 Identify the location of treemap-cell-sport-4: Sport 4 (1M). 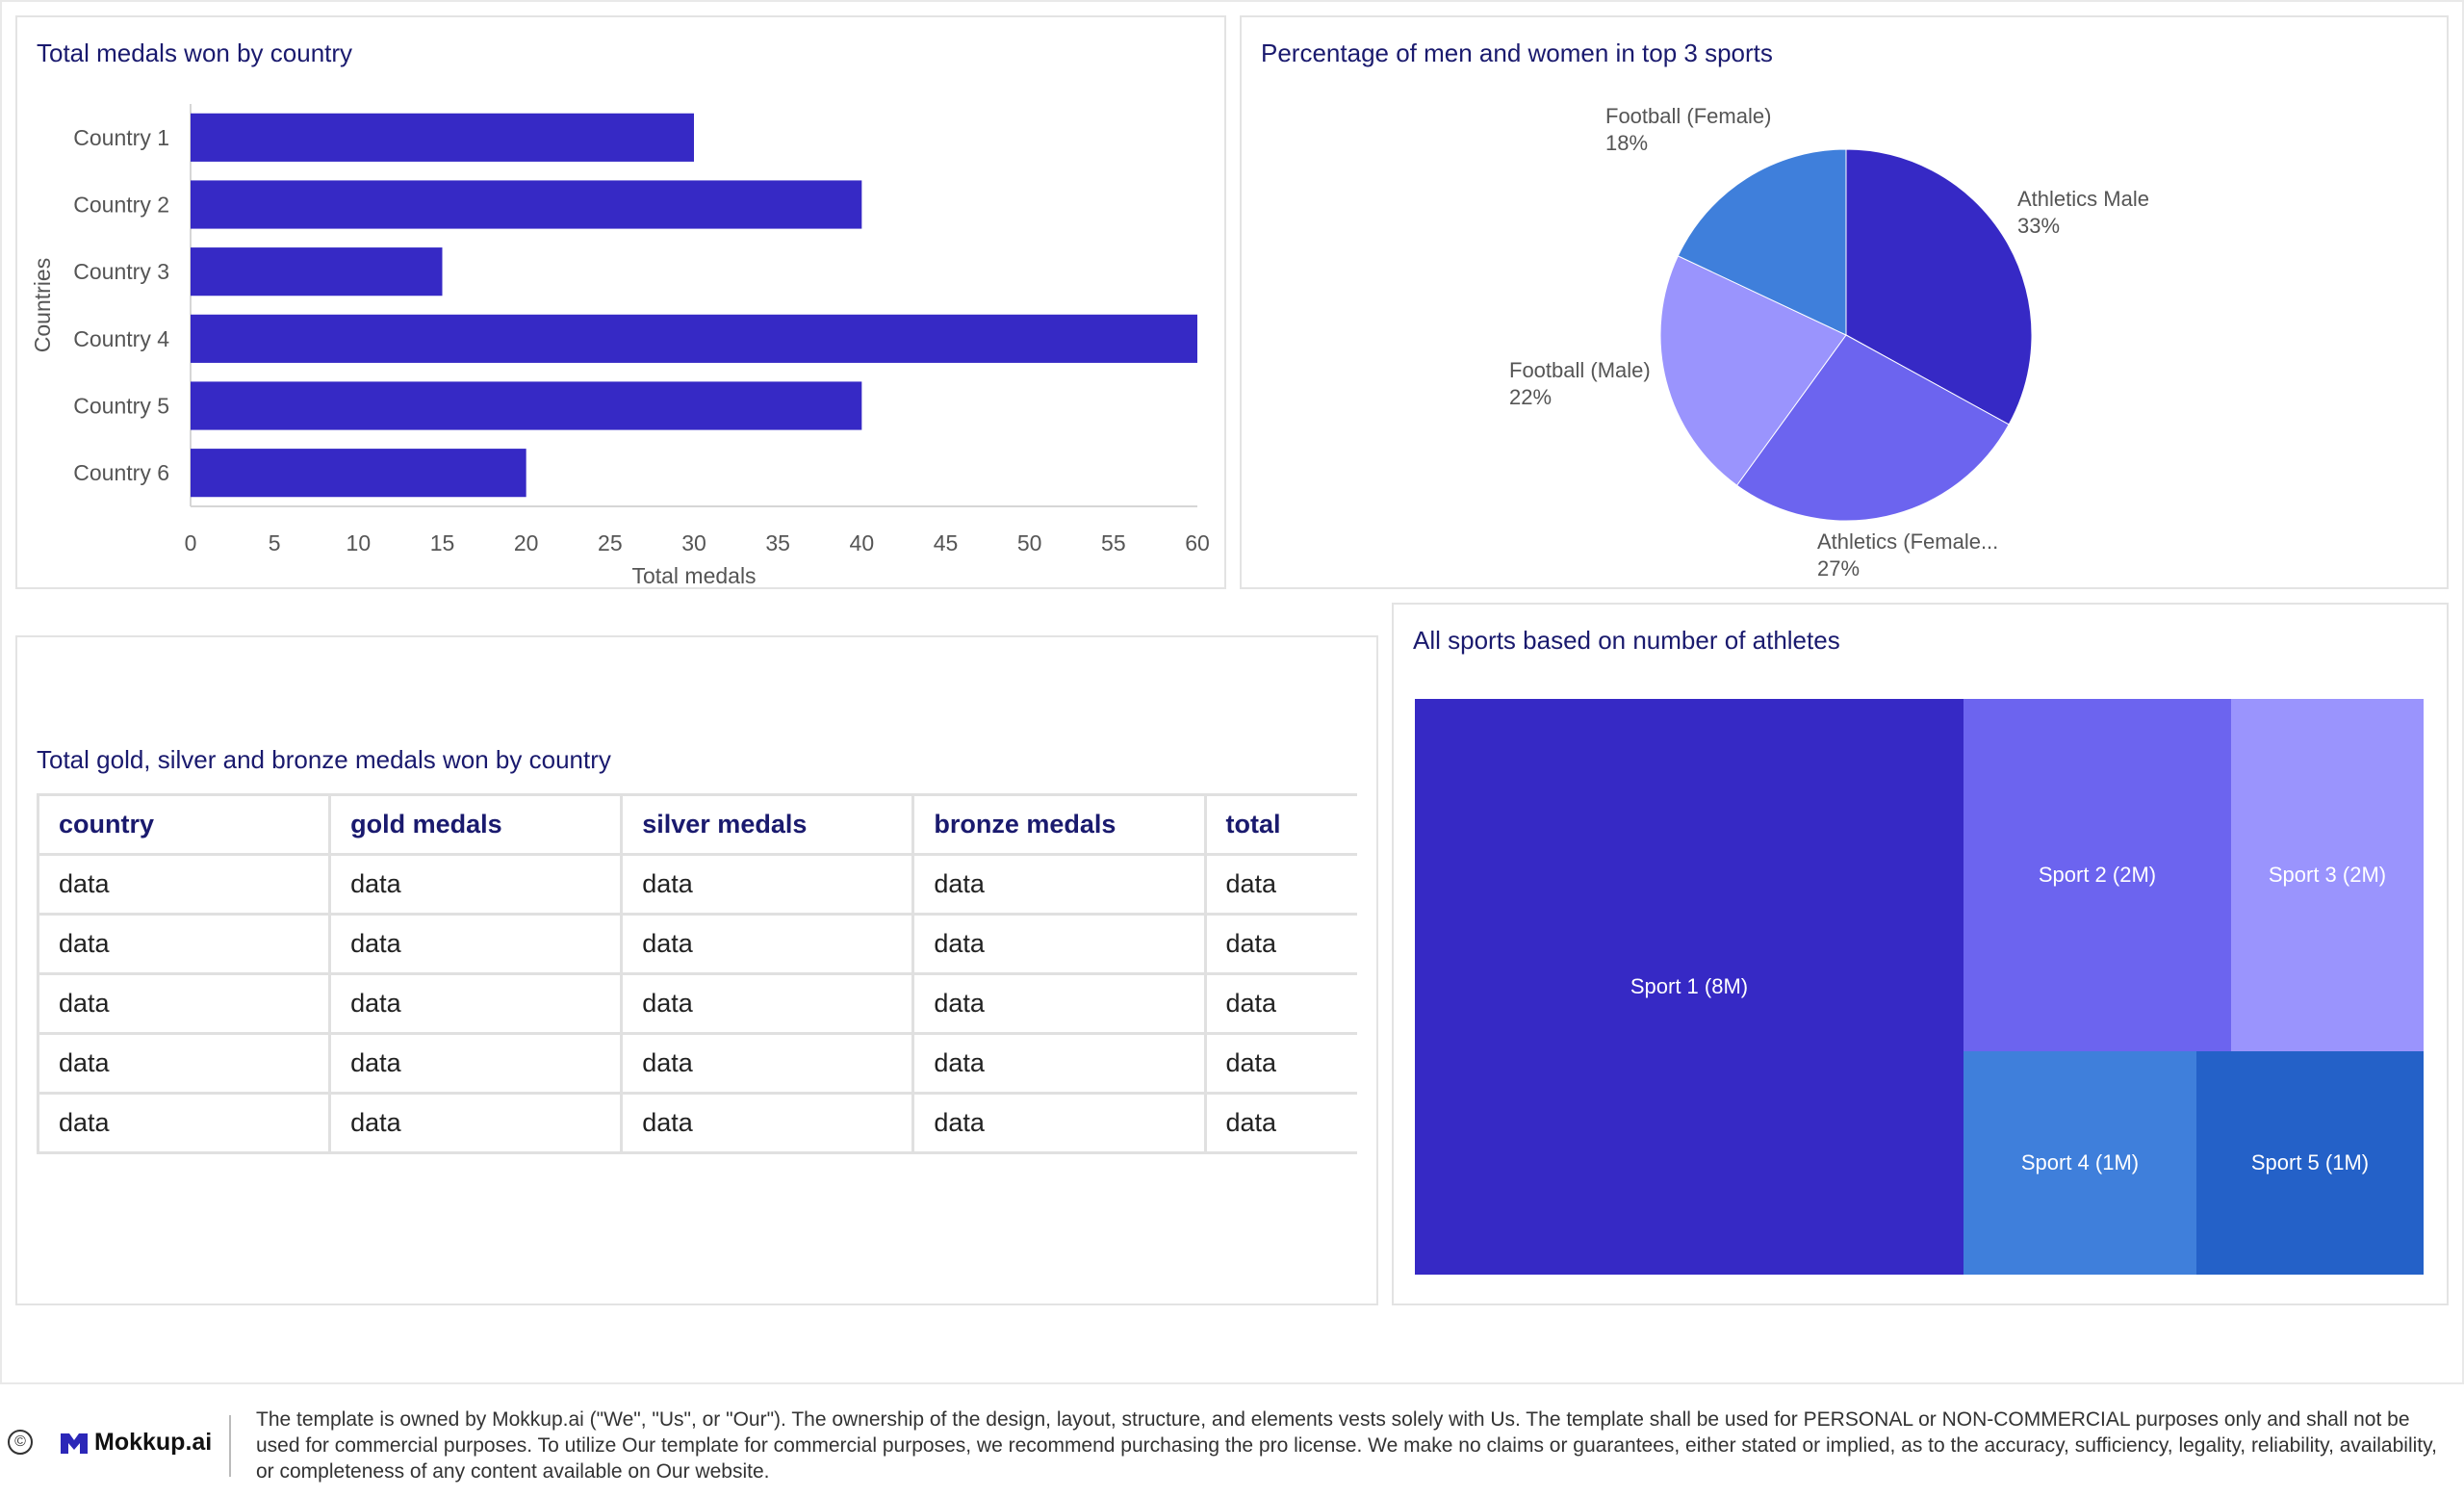
(2080, 1163).